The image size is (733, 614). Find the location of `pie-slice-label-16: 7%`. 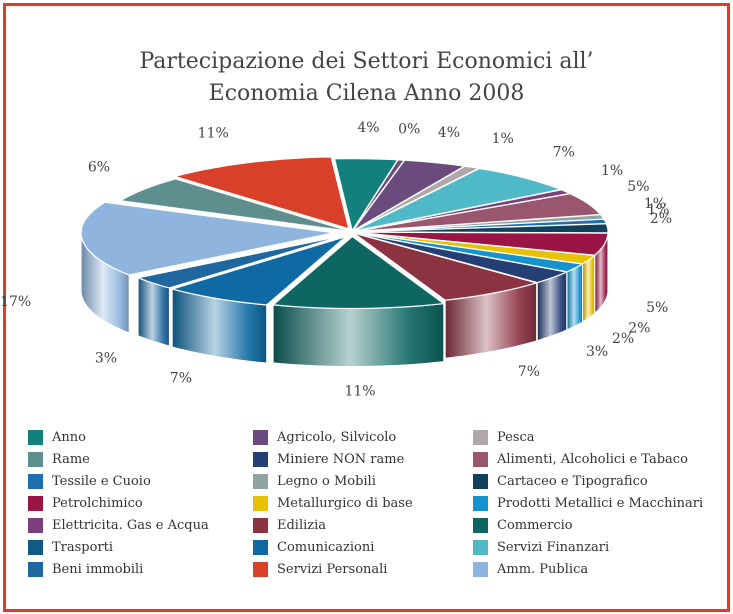

pie-slice-label-16: 7% is located at coordinates (181, 378).